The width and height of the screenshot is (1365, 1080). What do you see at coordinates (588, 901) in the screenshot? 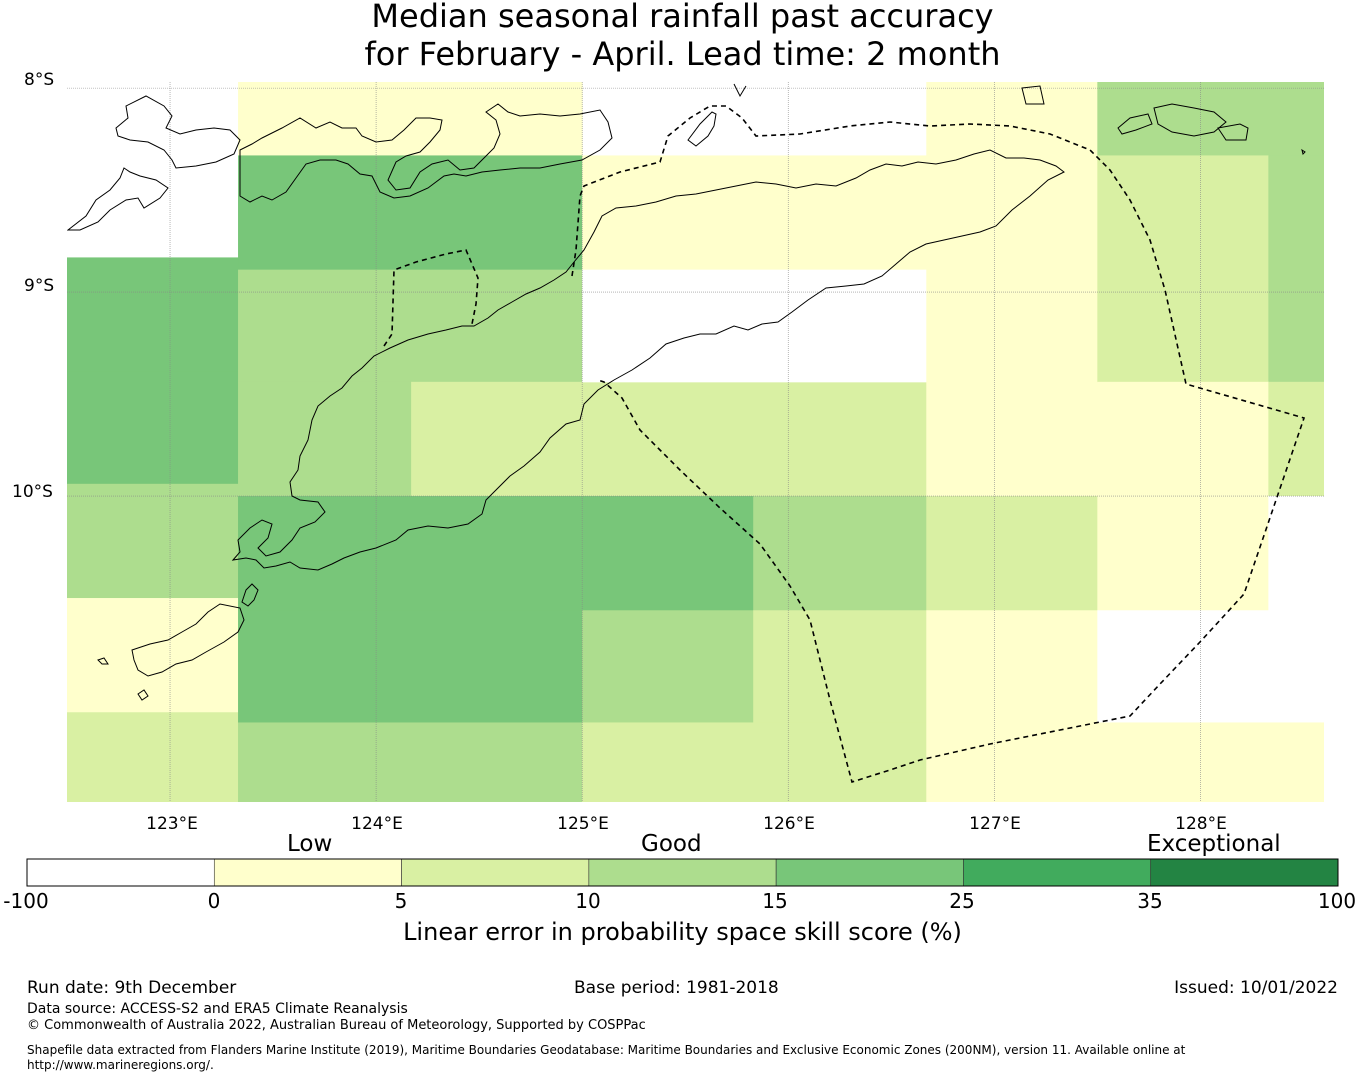
I see `colorbar-tick-10: 10` at bounding box center [588, 901].